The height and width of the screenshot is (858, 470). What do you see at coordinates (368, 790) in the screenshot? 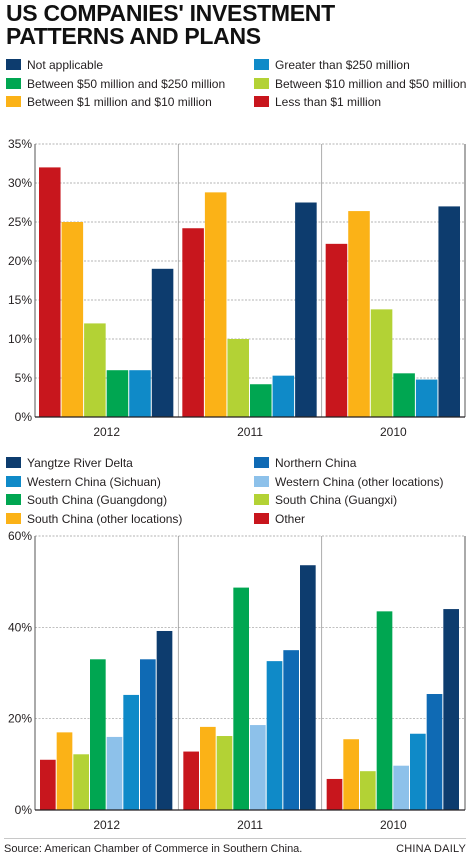
I see `bar-south-china-guangxi-2010` at bounding box center [368, 790].